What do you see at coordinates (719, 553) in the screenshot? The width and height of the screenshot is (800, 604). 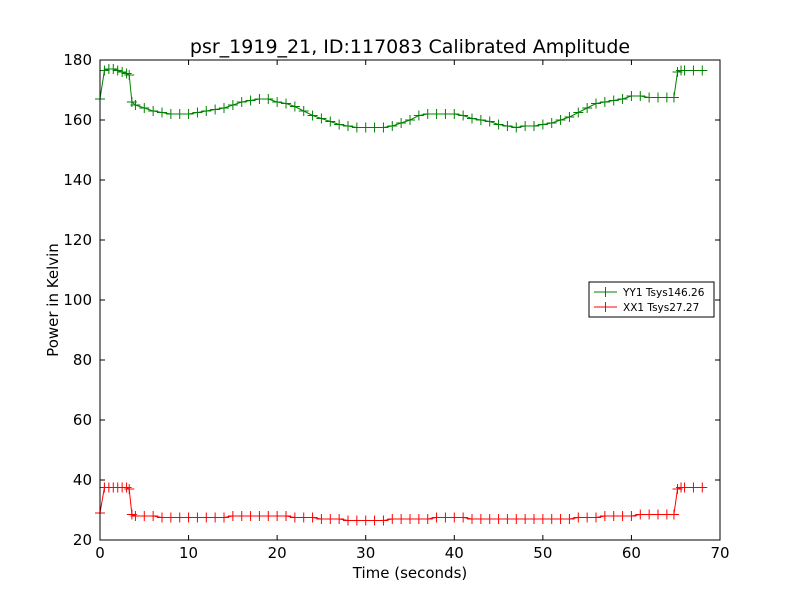 I see `x-tick-label: 70` at bounding box center [719, 553].